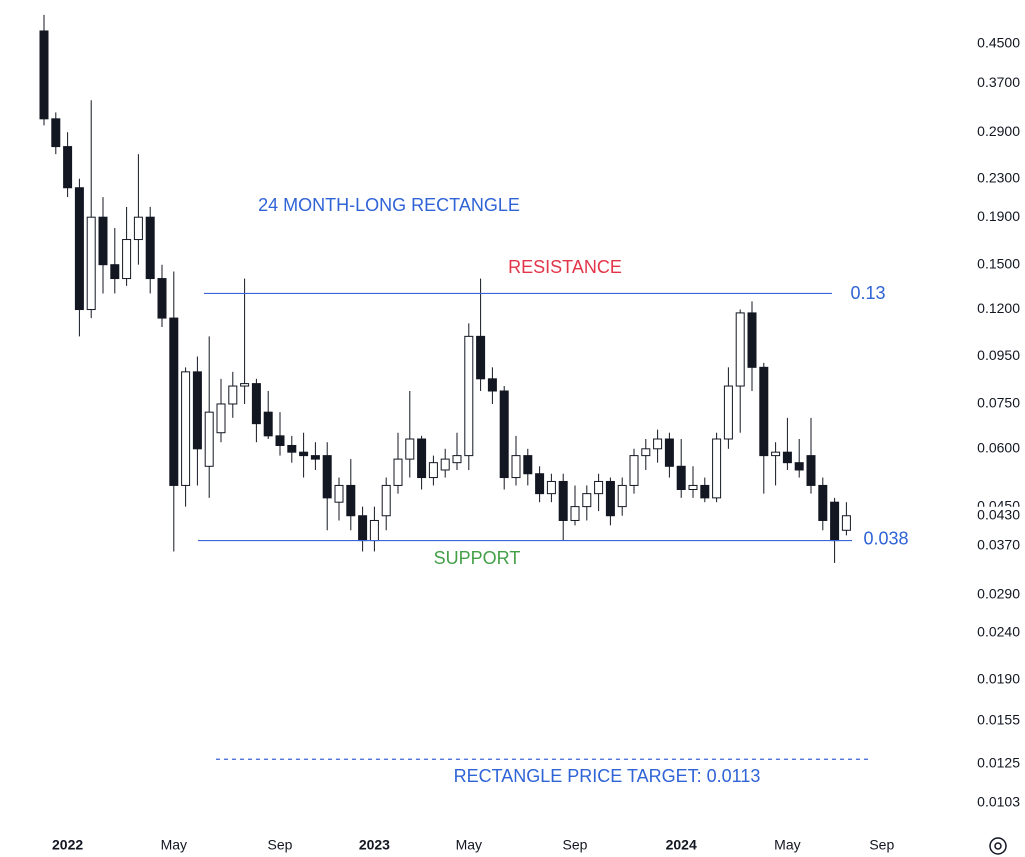 The height and width of the screenshot is (857, 1025). Describe the element at coordinates (998, 846) in the screenshot. I see `settings-icon` at that location.